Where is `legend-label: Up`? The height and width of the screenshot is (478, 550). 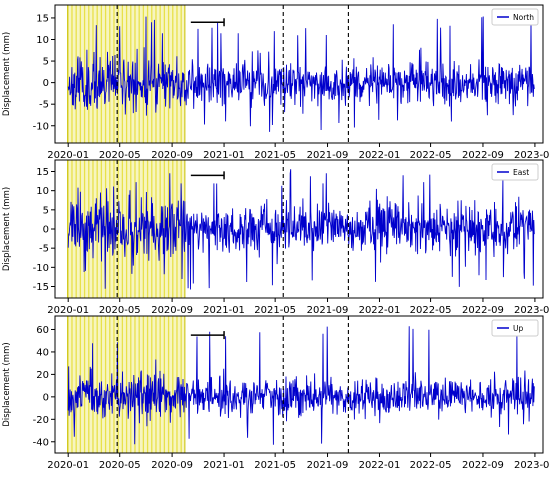
legend-label: Up is located at coordinates (518, 328).